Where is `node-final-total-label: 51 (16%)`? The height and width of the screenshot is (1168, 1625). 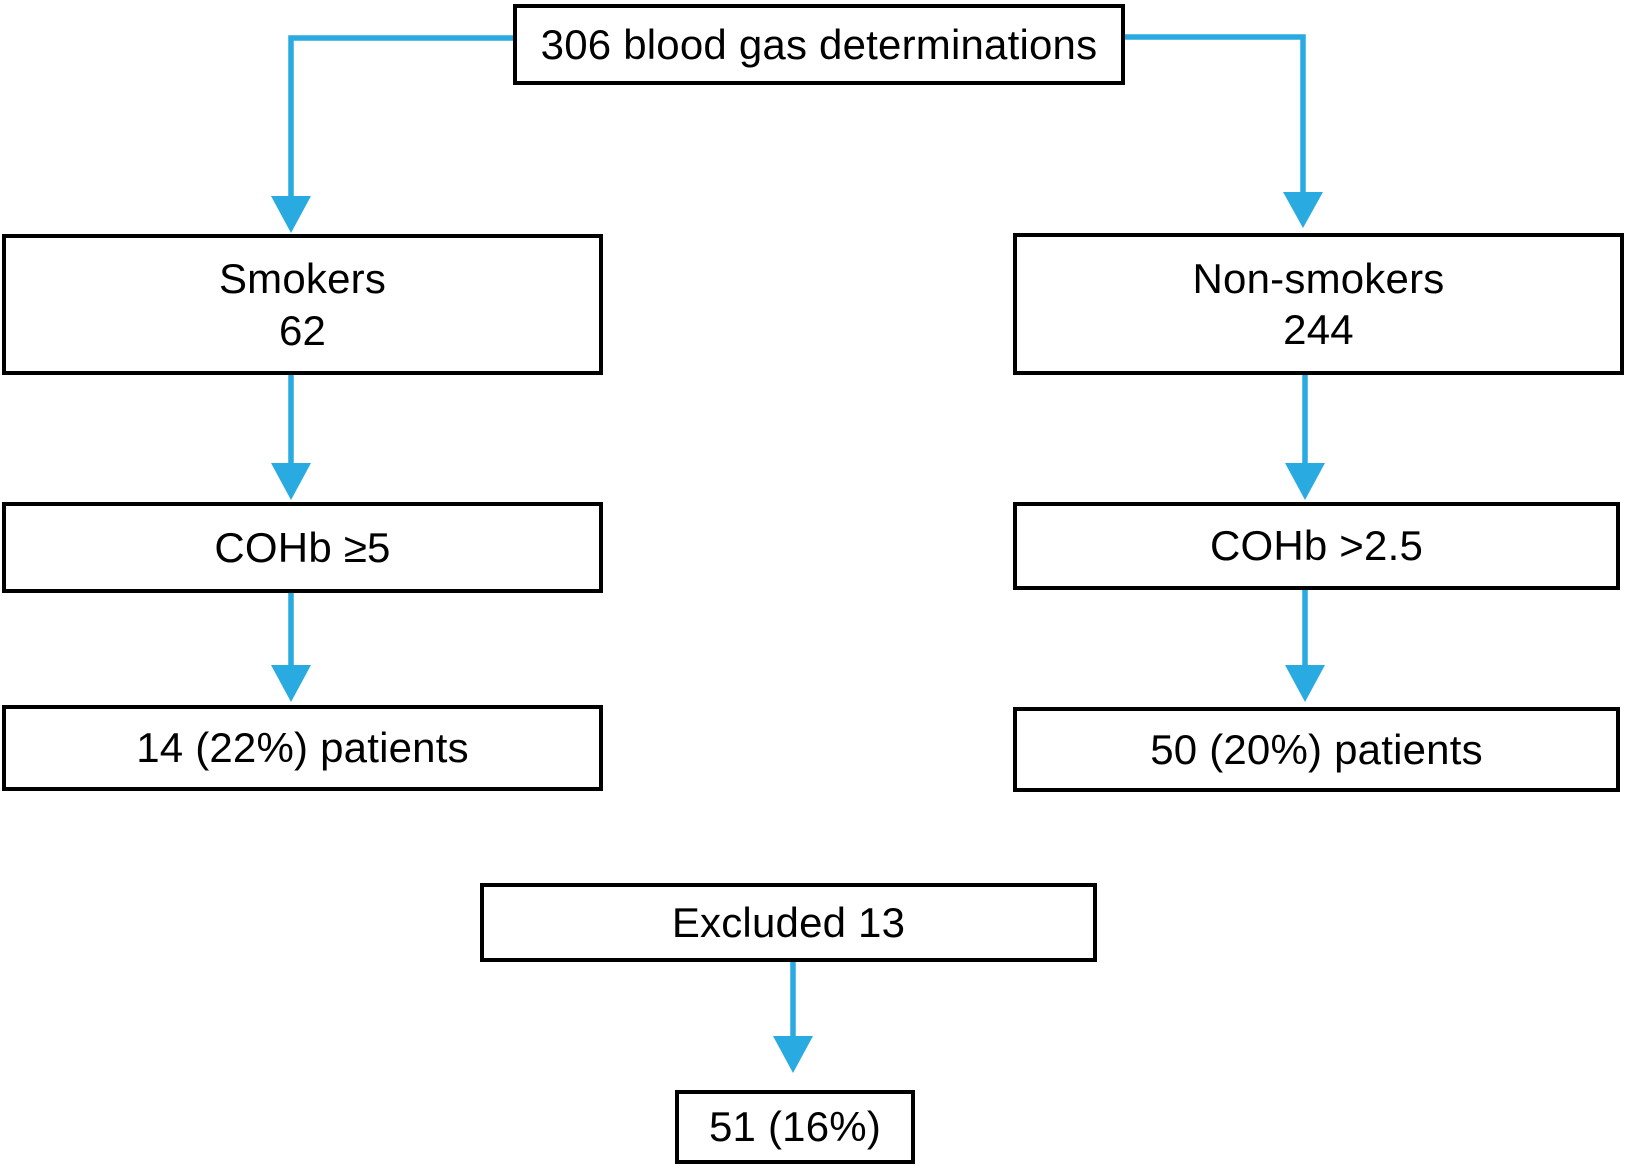 node-final-total-label: 51 (16%) is located at coordinates (795, 1127).